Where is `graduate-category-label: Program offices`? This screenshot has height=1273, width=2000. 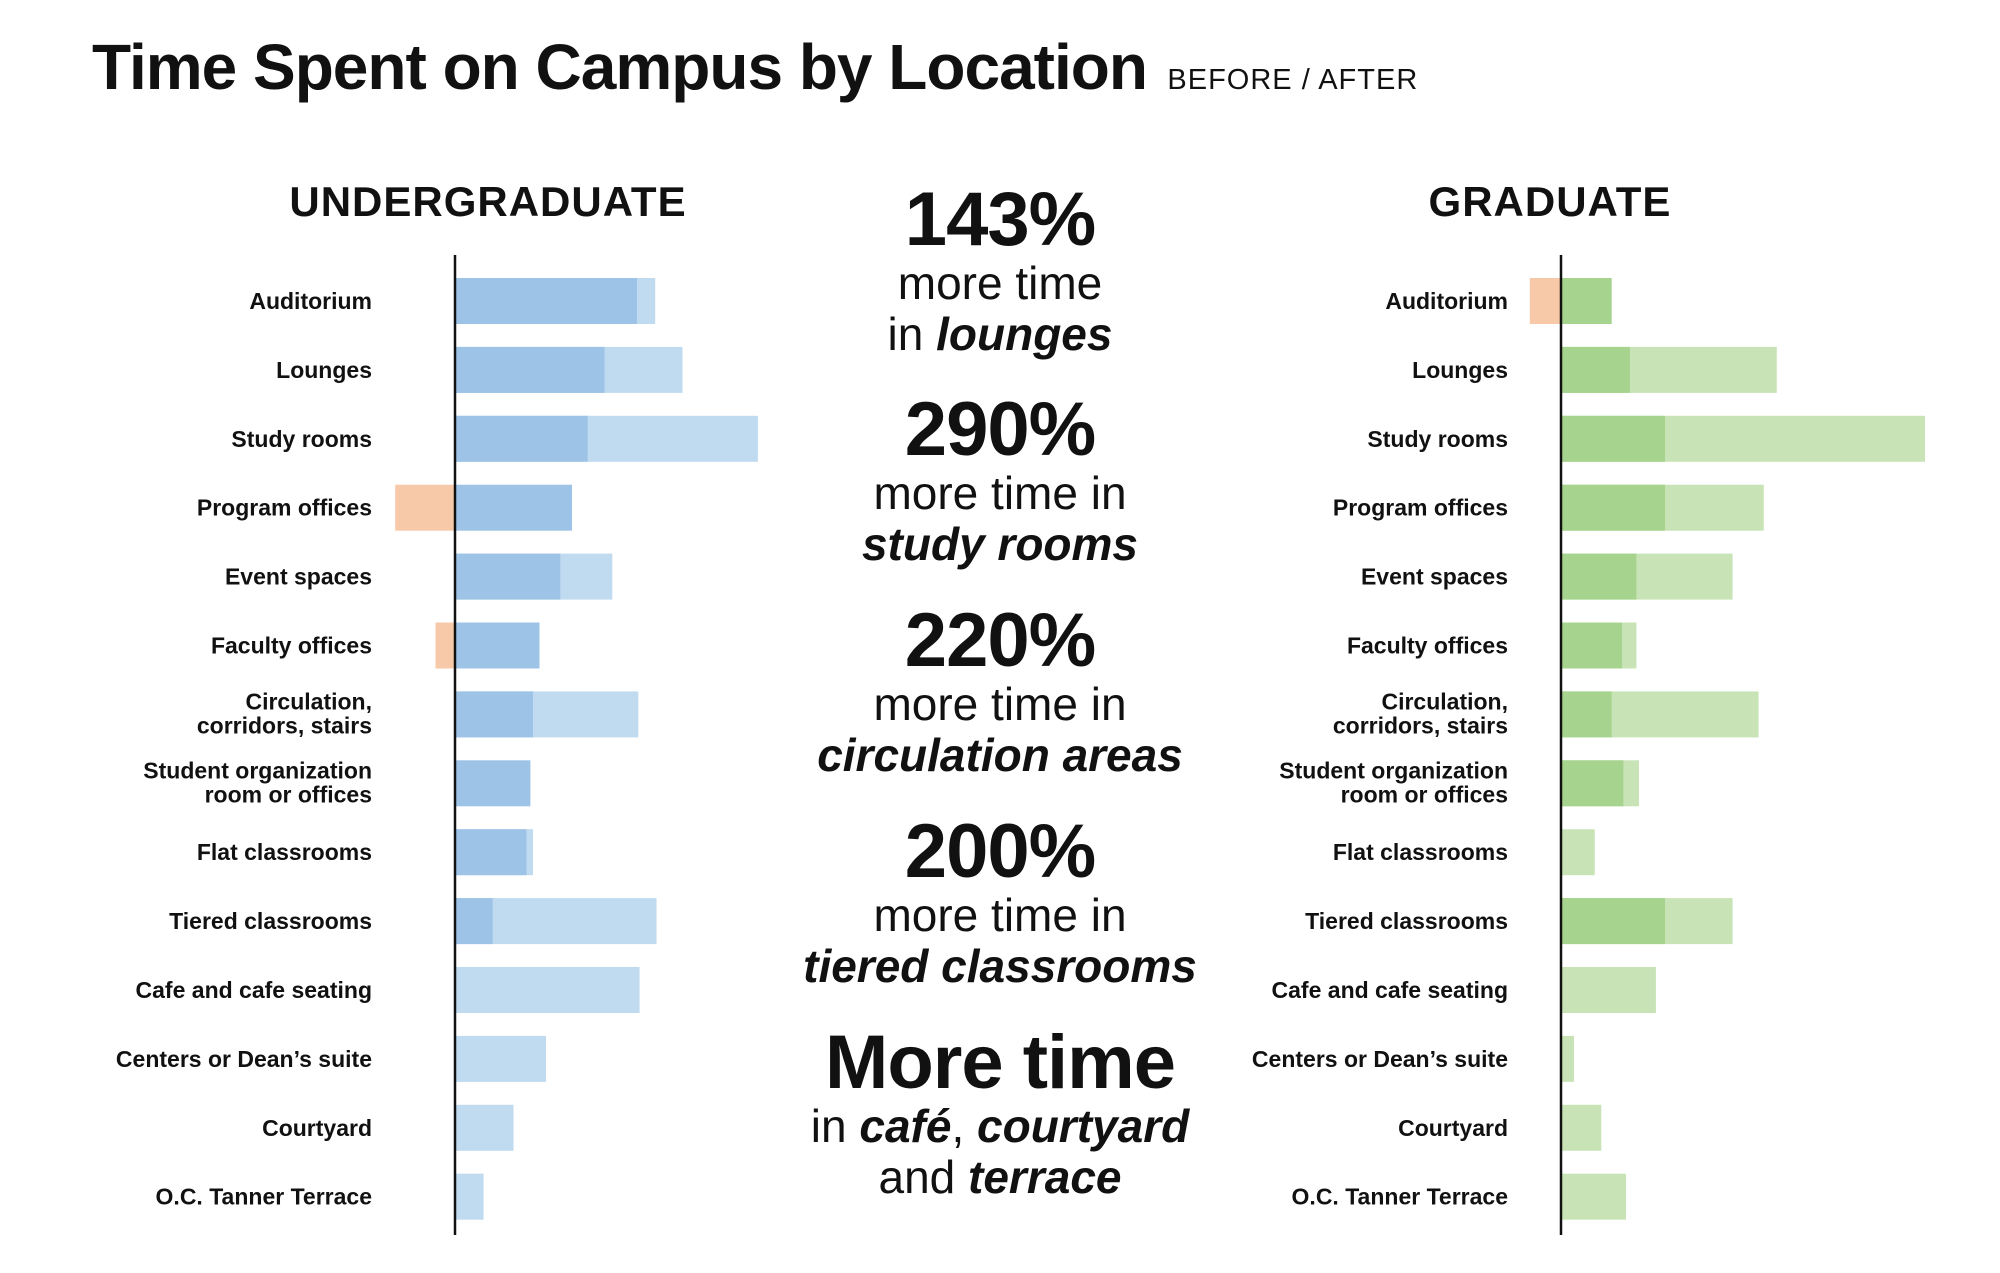 graduate-category-label: Program offices is located at coordinates (1420, 508).